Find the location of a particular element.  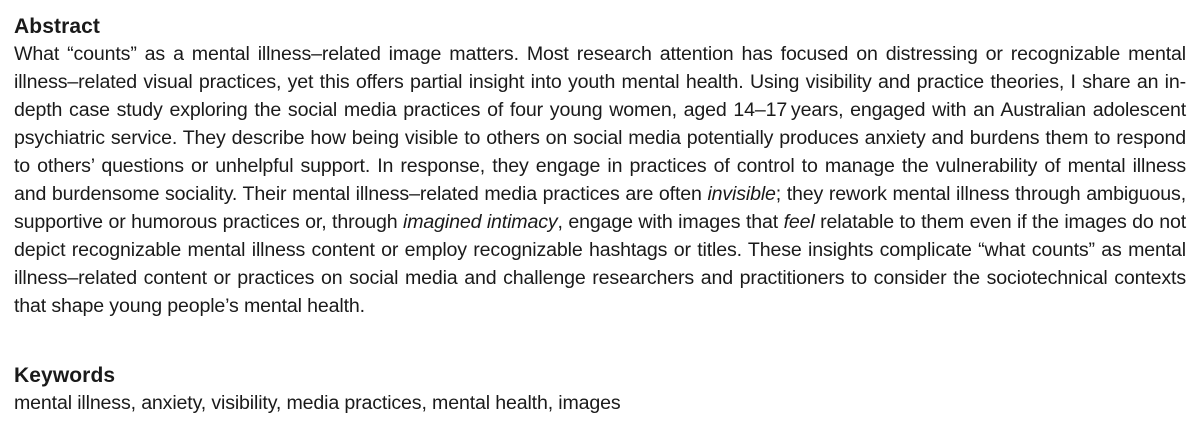

abstract-emphasis-invisible: invisible is located at coordinates (741, 194).